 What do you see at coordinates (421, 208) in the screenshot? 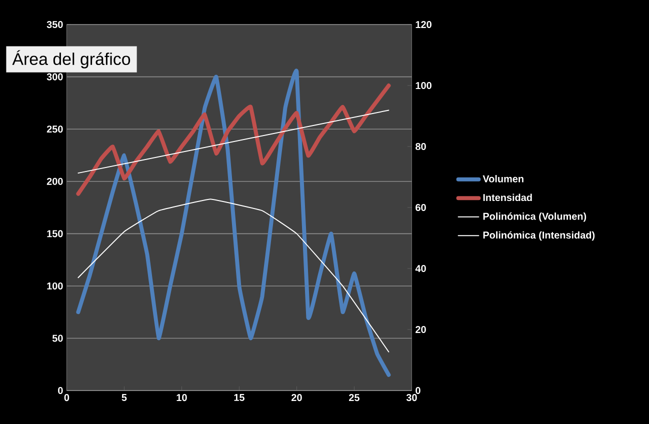
I see `y2-tick-label: 60` at bounding box center [421, 208].